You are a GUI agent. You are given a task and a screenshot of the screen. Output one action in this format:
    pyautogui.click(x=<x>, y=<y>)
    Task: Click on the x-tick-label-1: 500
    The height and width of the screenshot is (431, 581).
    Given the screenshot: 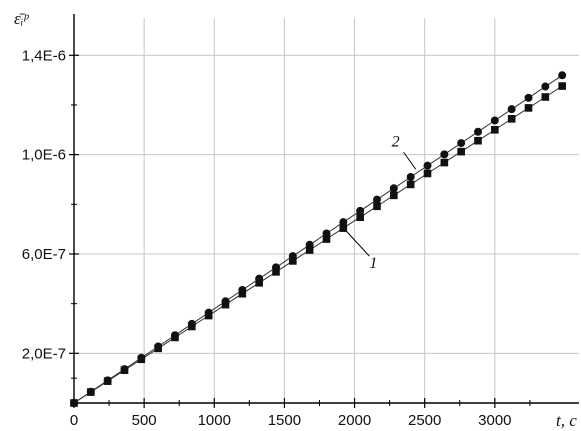 What is the action you would take?
    pyautogui.click(x=144, y=420)
    